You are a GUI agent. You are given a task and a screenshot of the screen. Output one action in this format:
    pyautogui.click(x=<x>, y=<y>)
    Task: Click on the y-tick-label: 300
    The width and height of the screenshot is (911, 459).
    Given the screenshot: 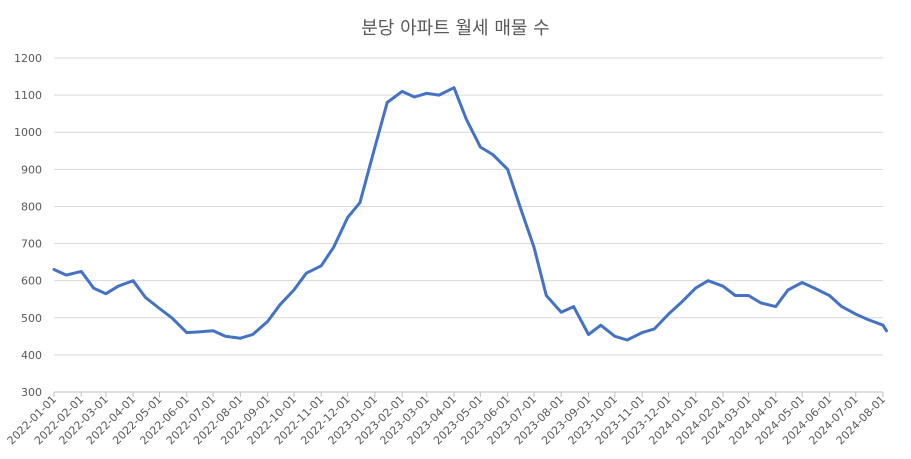 What is the action you would take?
    pyautogui.click(x=31, y=392)
    